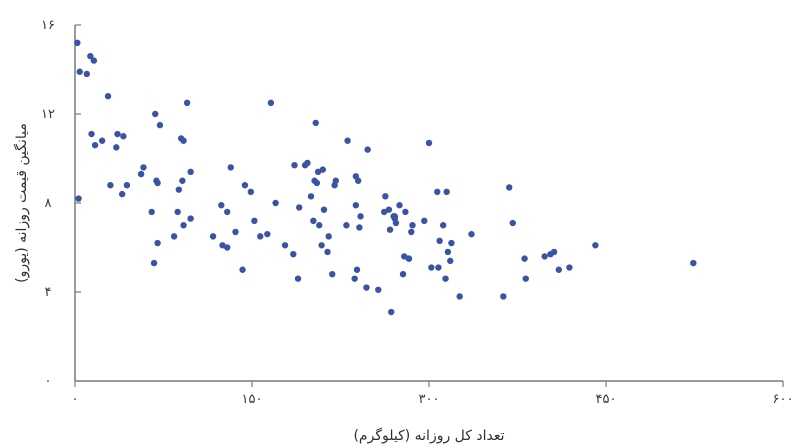 The image size is (809, 448). What do you see at coordinates (428, 435) in the screenshot?
I see `x-axis-title: تعداد کل روزانه (کیلوگرم)` at bounding box center [428, 435].